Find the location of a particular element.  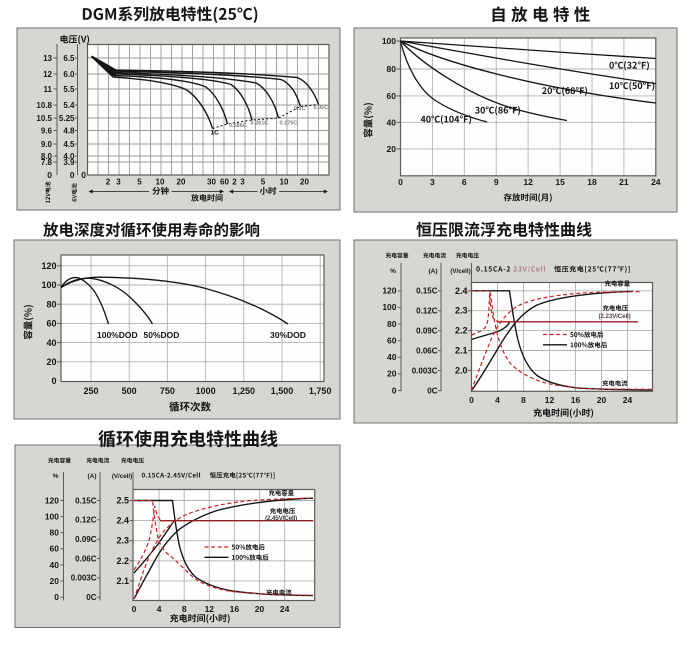

svg-text: 9 is located at coordinates (496, 182).